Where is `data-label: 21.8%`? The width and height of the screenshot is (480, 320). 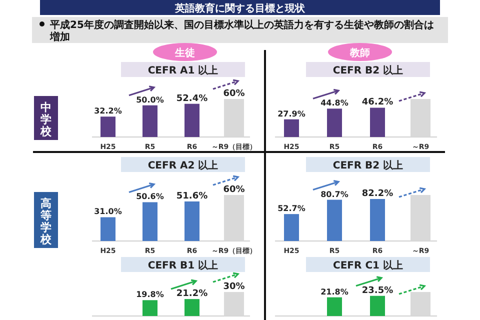
data-label: 21.8% is located at coordinates (334, 291).